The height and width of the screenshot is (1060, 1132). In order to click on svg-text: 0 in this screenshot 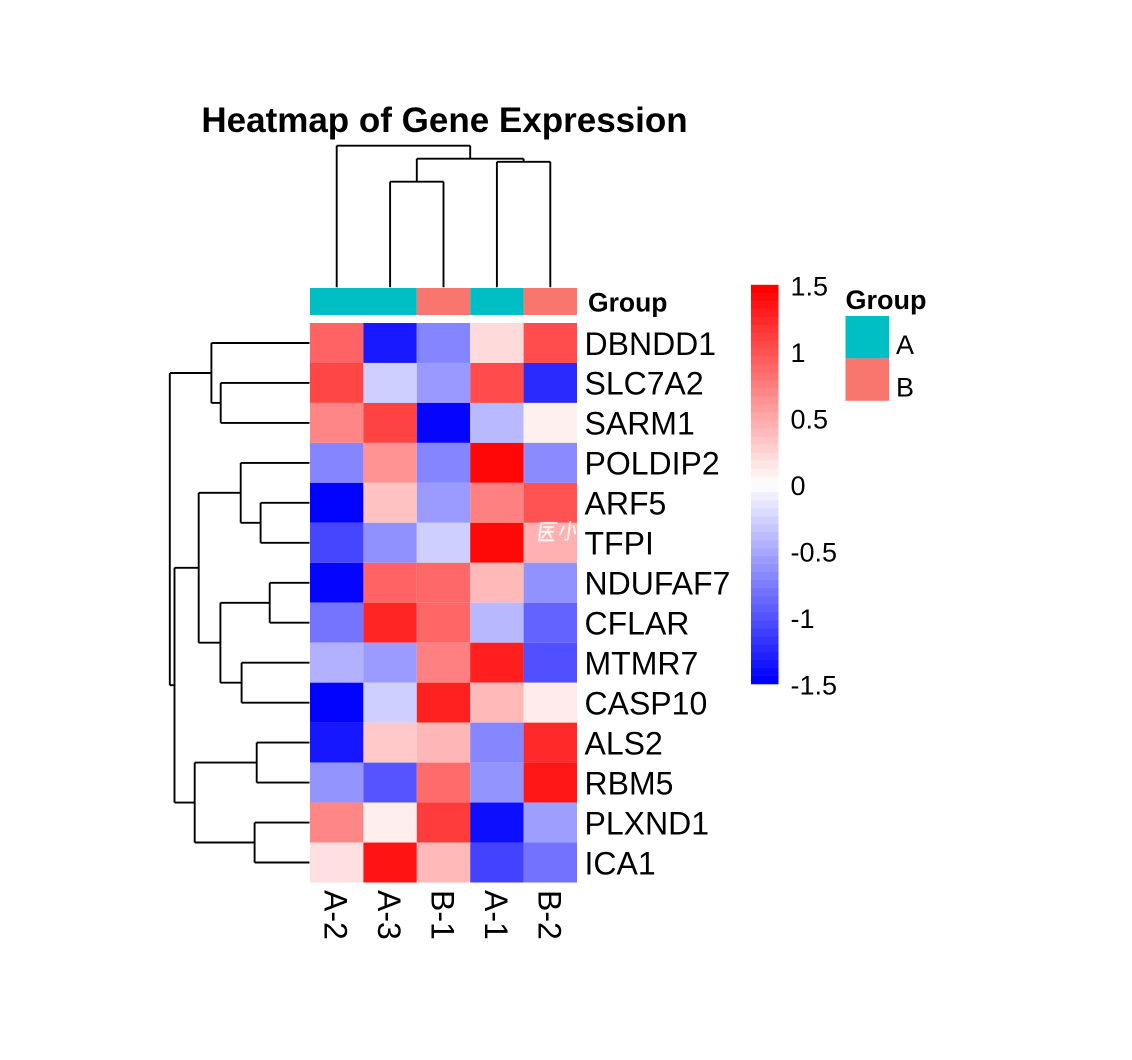, I will do `click(798, 486)`.